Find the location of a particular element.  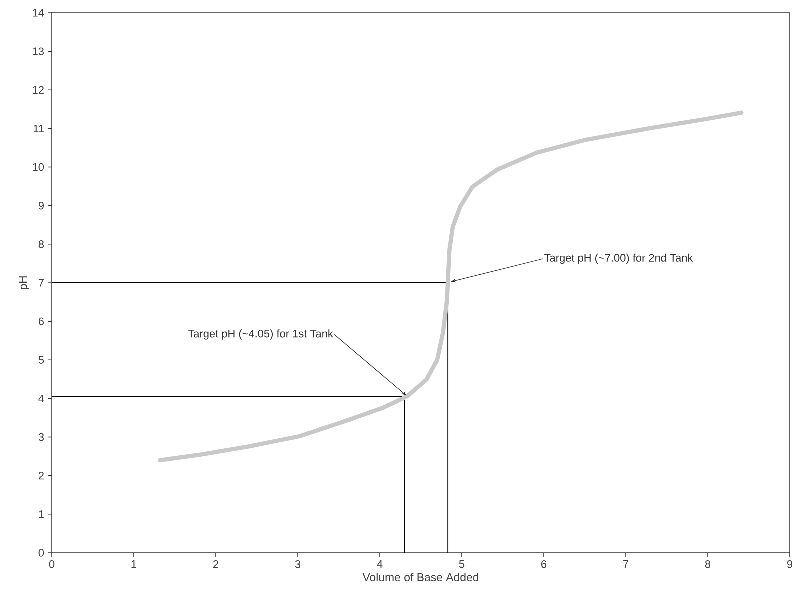

y-tick-label: 10 is located at coordinates (38, 167).